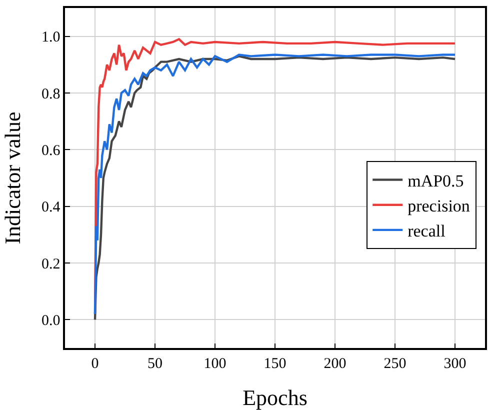 The image size is (488, 410). Describe the element at coordinates (436, 180) in the screenshot. I see `legend-label: mAP0.5` at that location.